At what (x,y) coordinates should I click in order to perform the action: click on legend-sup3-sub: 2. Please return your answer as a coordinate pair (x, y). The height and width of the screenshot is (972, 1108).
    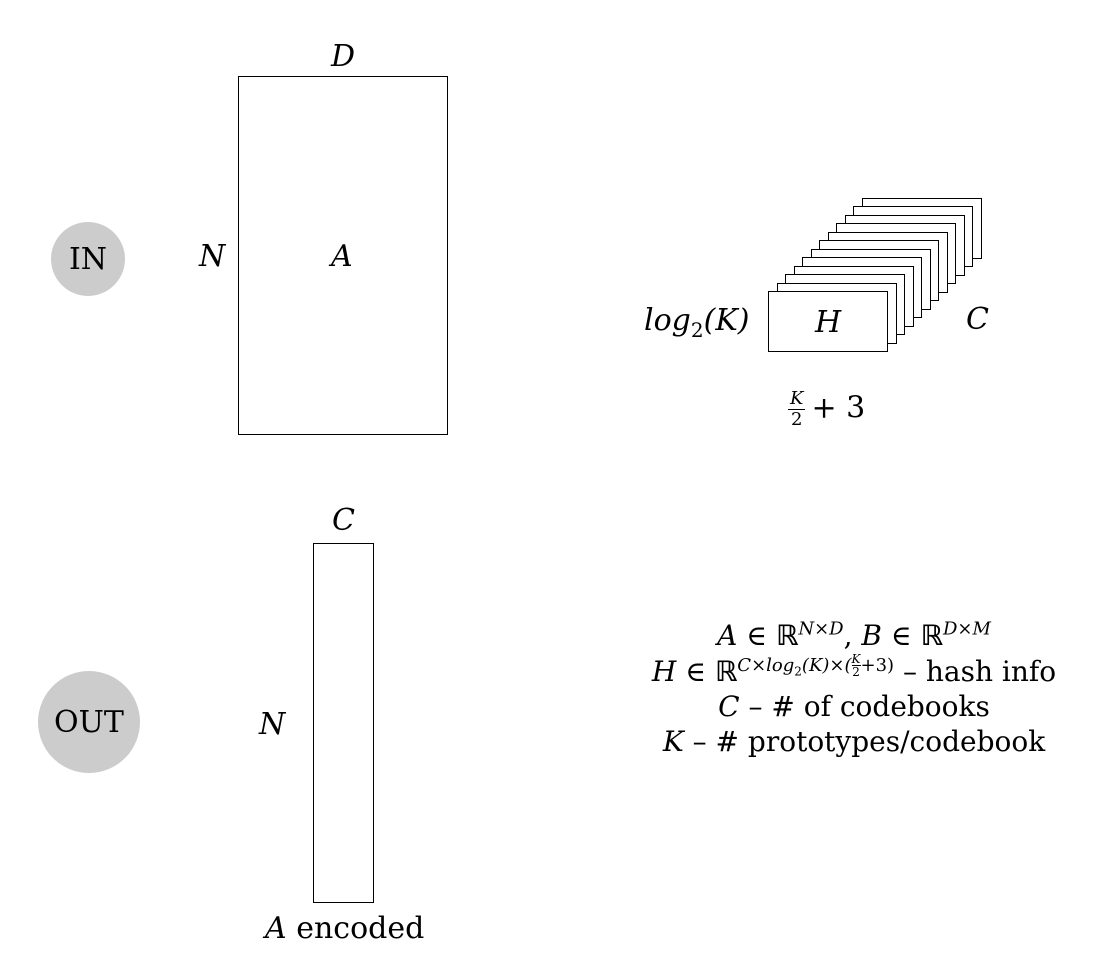
    Looking at the image, I should click on (798, 671).